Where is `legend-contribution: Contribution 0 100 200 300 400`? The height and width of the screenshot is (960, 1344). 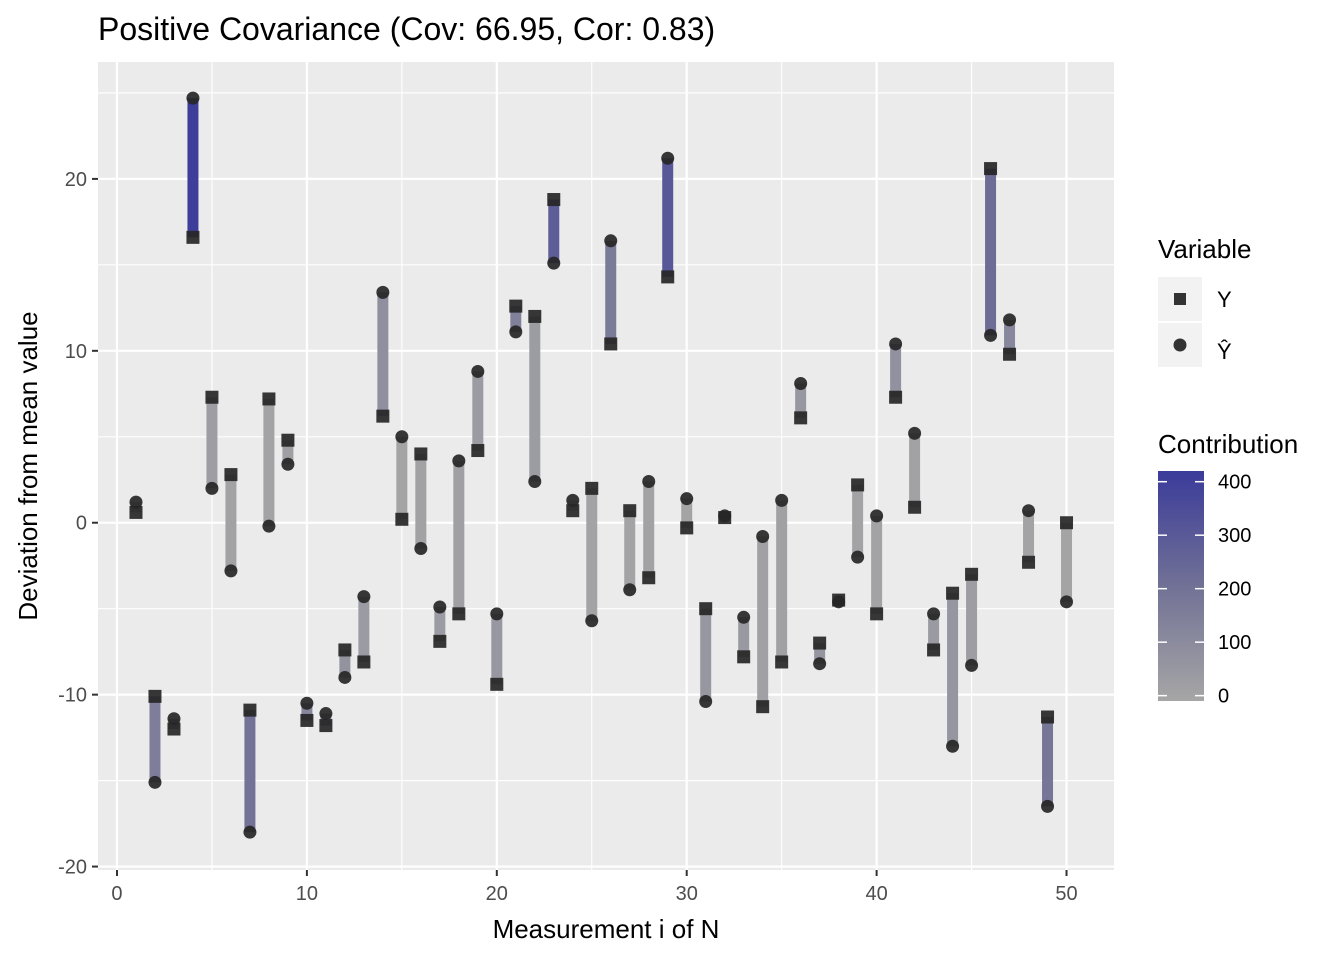
legend-contribution: Contribution 0 100 200 300 400 is located at coordinates (1228, 568).